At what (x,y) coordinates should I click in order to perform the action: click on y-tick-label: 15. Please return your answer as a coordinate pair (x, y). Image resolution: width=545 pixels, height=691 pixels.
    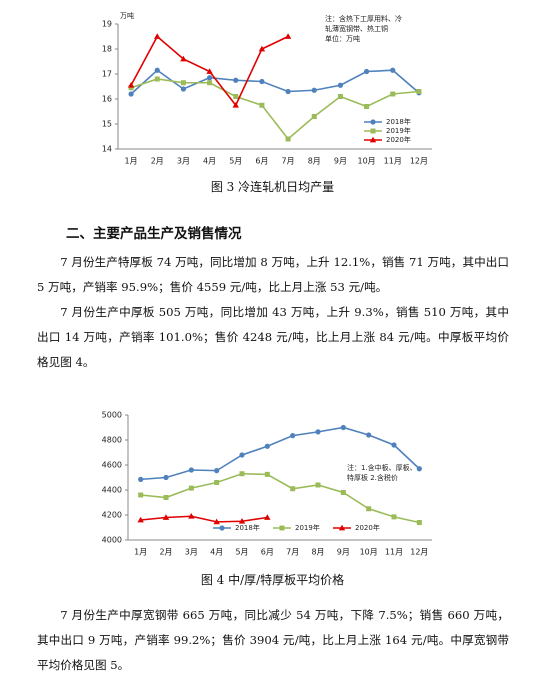
    Looking at the image, I should click on (107, 124).